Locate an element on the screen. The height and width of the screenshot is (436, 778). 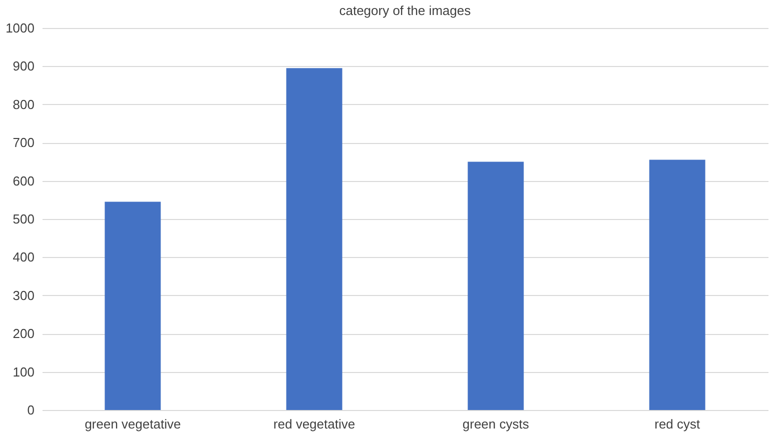
y-tick-label: 400 is located at coordinates (23, 257).